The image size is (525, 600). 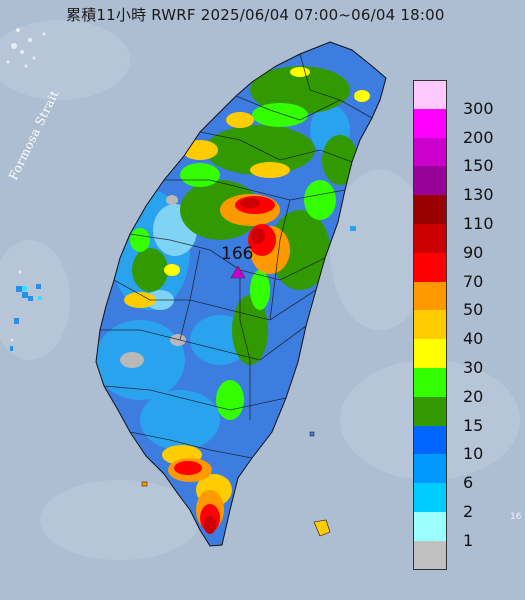 What do you see at coordinates (468, 511) in the screenshot?
I see `legend-label: 2` at bounding box center [468, 511].